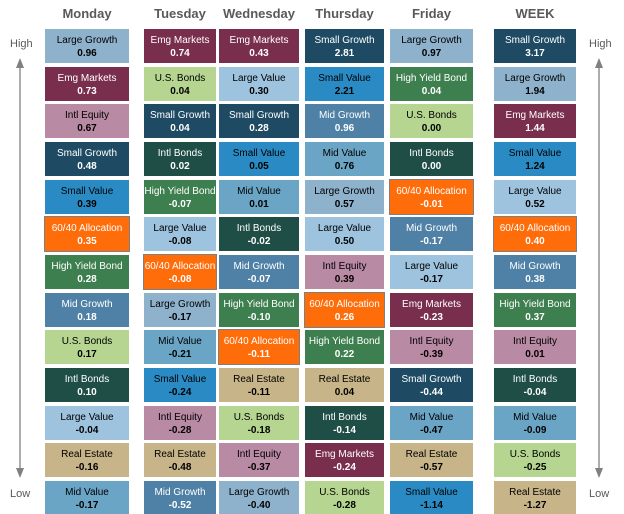 The width and height of the screenshot is (624, 514). Describe the element at coordinates (431, 271) in the screenshot. I see `cell-friday-7: Large Value -0.17` at that location.